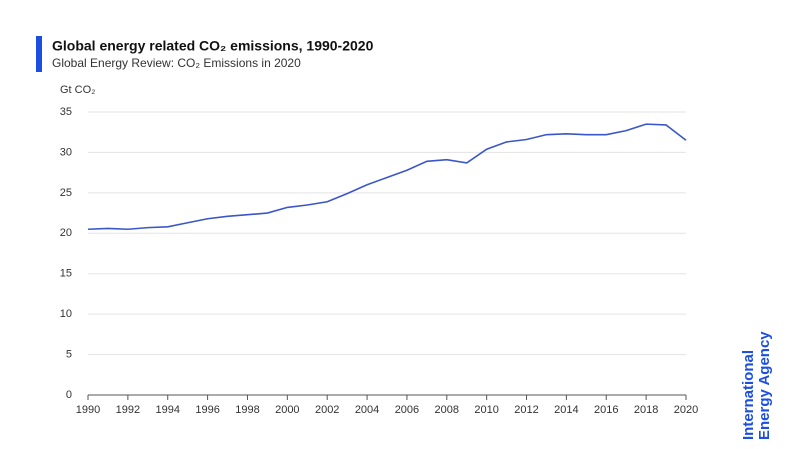  What do you see at coordinates (247, 410) in the screenshot?
I see `x-tick-label: 1998` at bounding box center [247, 410].